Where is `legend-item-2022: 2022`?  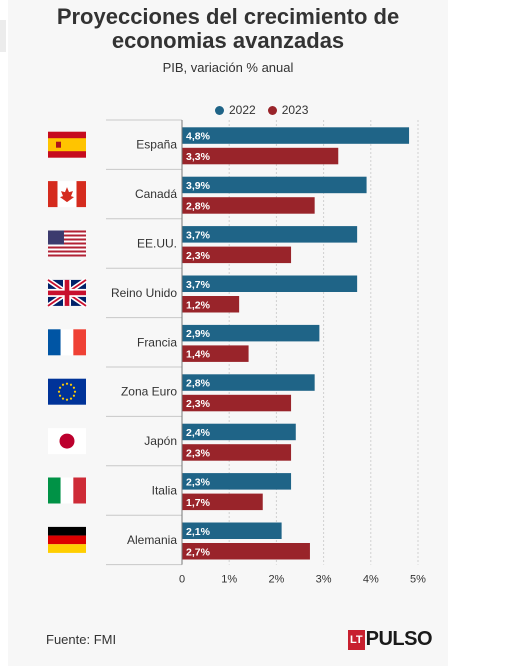
legend-item-2022: 2022 is located at coordinates (235, 110).